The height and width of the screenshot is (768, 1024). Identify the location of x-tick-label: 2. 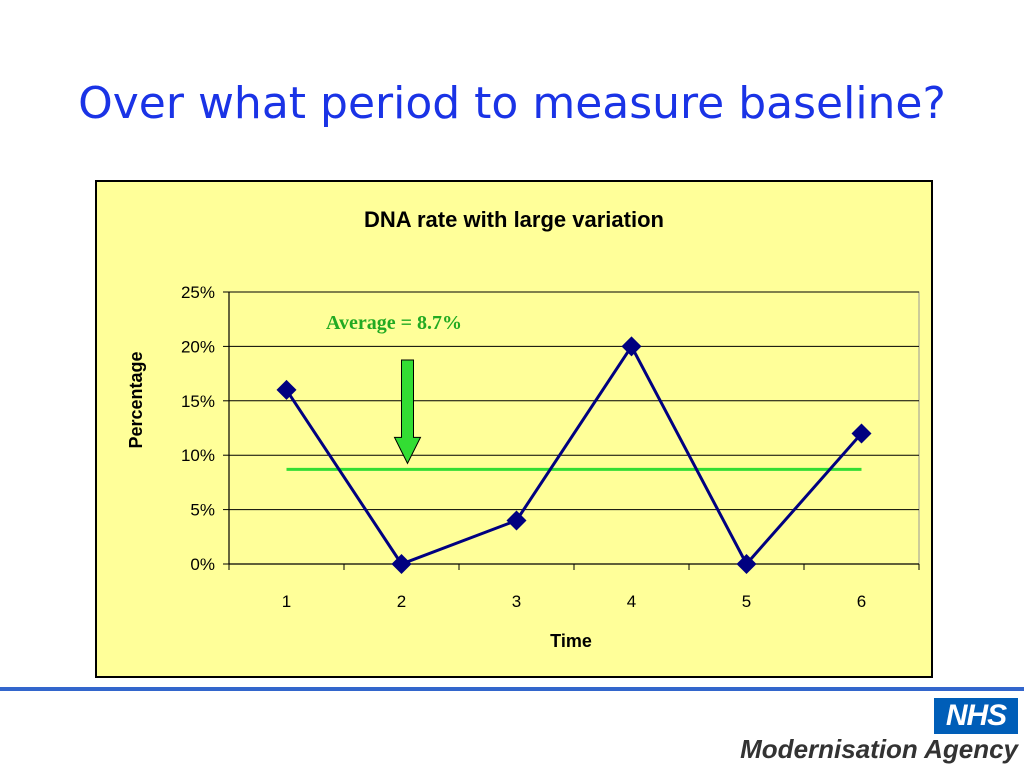
(401, 601).